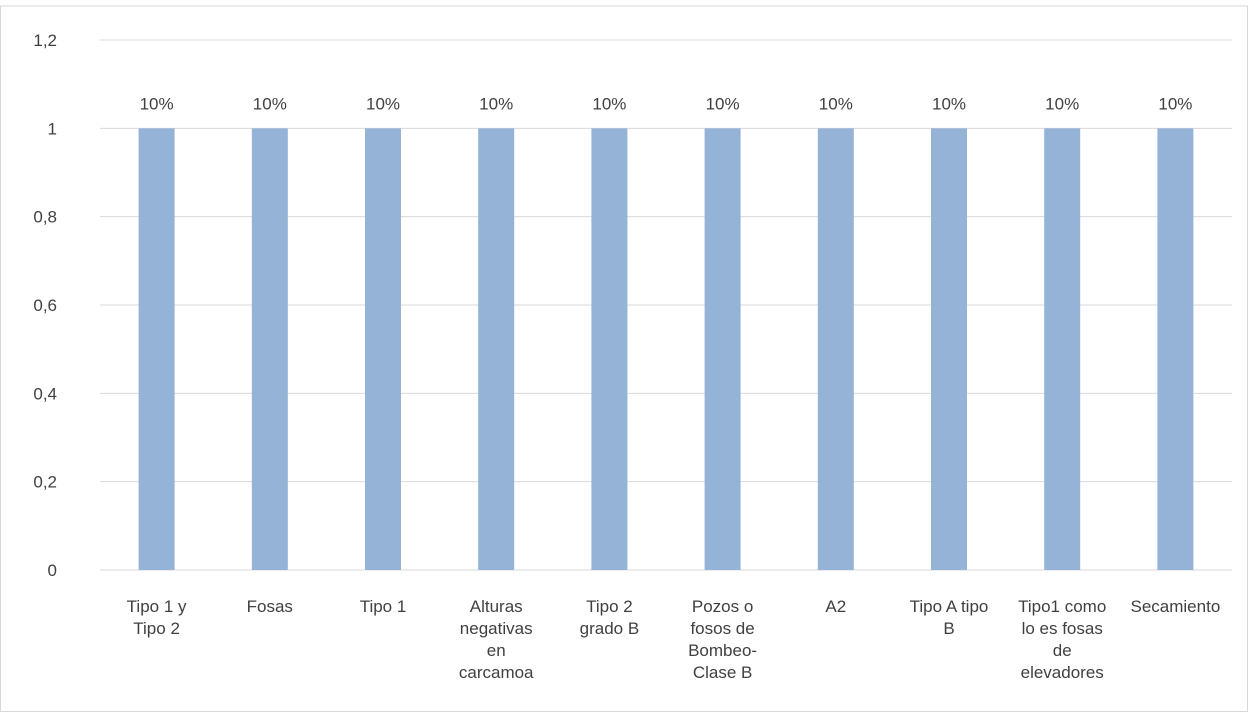 The height and width of the screenshot is (712, 1248). I want to click on x-tick-label: A2, so click(835, 606).